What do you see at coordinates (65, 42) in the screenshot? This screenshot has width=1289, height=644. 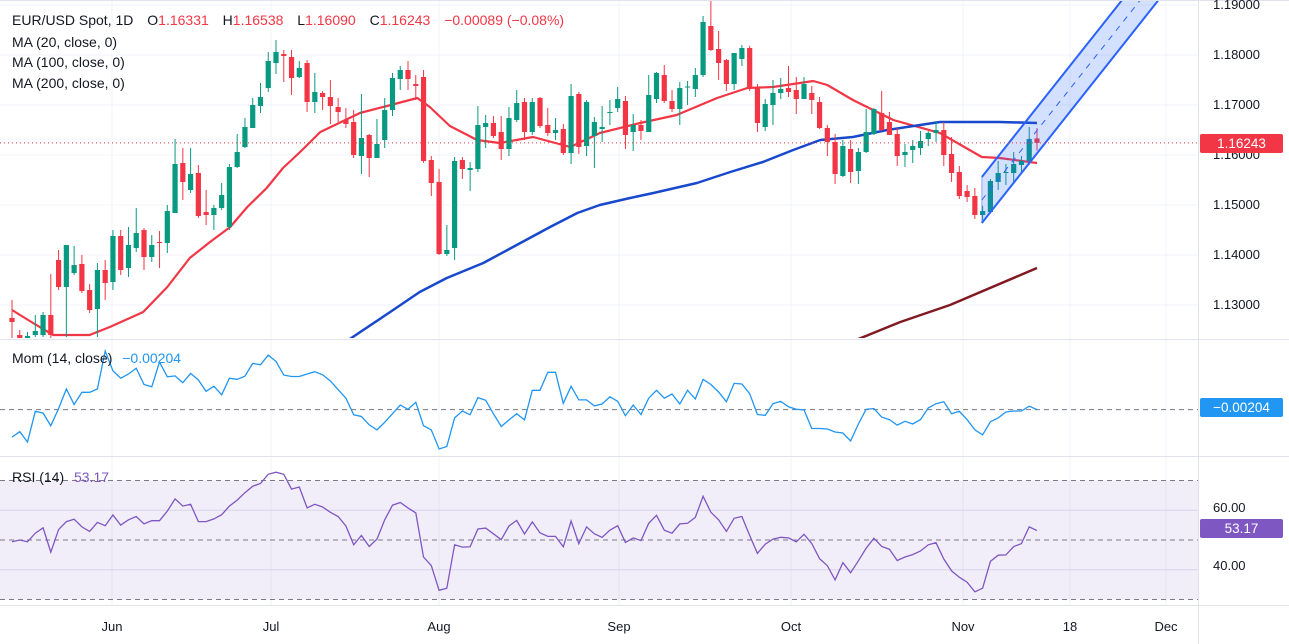 I see `legend-ma20: MA (20, close, 0)` at bounding box center [65, 42].